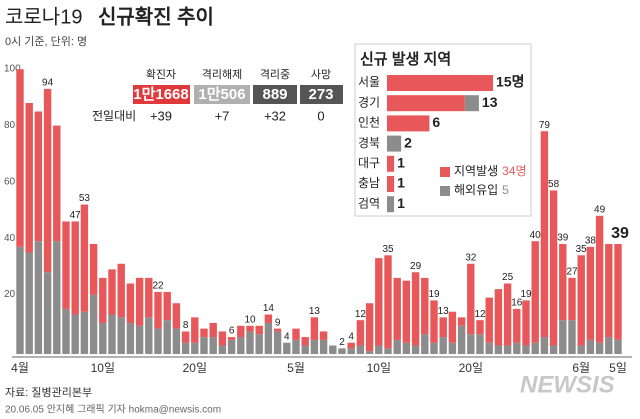 This screenshot has height=419, width=640. Describe the element at coordinates (103, 368) in the screenshot. I see `x-tick-label: 10일` at that location.